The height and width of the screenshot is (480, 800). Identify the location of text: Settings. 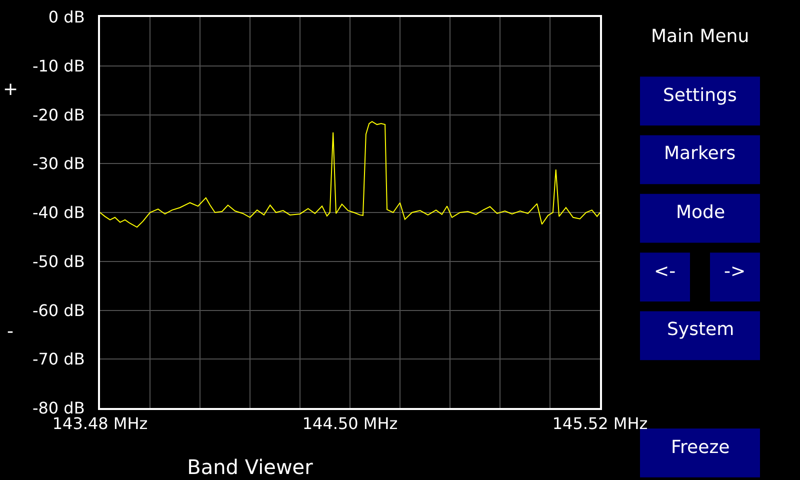
(700, 95).